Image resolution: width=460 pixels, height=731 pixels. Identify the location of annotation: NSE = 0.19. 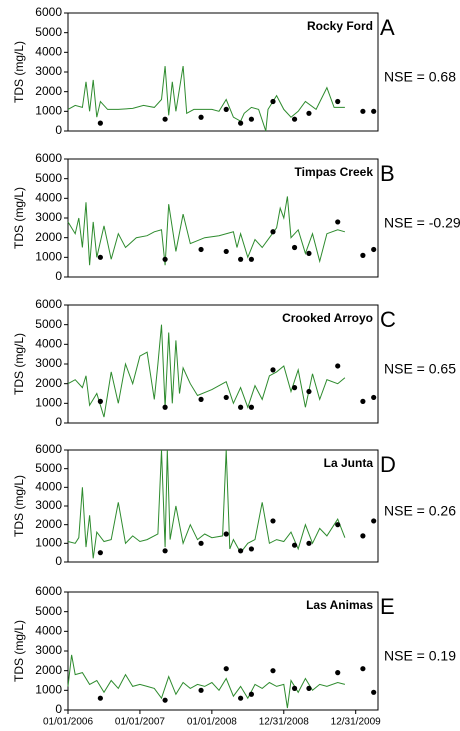
(420, 656).